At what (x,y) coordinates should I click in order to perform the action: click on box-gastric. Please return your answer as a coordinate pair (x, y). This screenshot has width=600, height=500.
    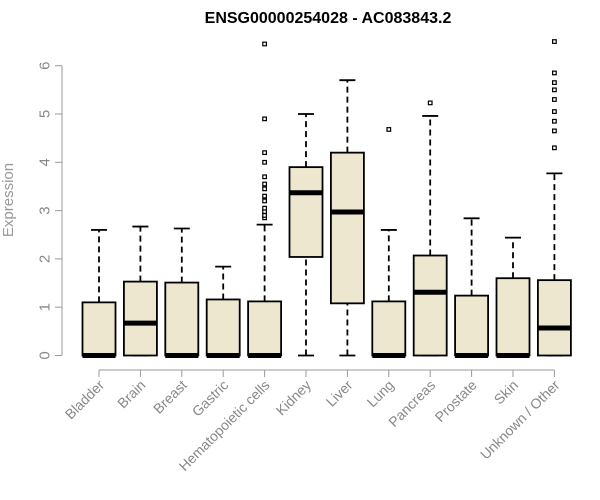
    Looking at the image, I should click on (223, 311).